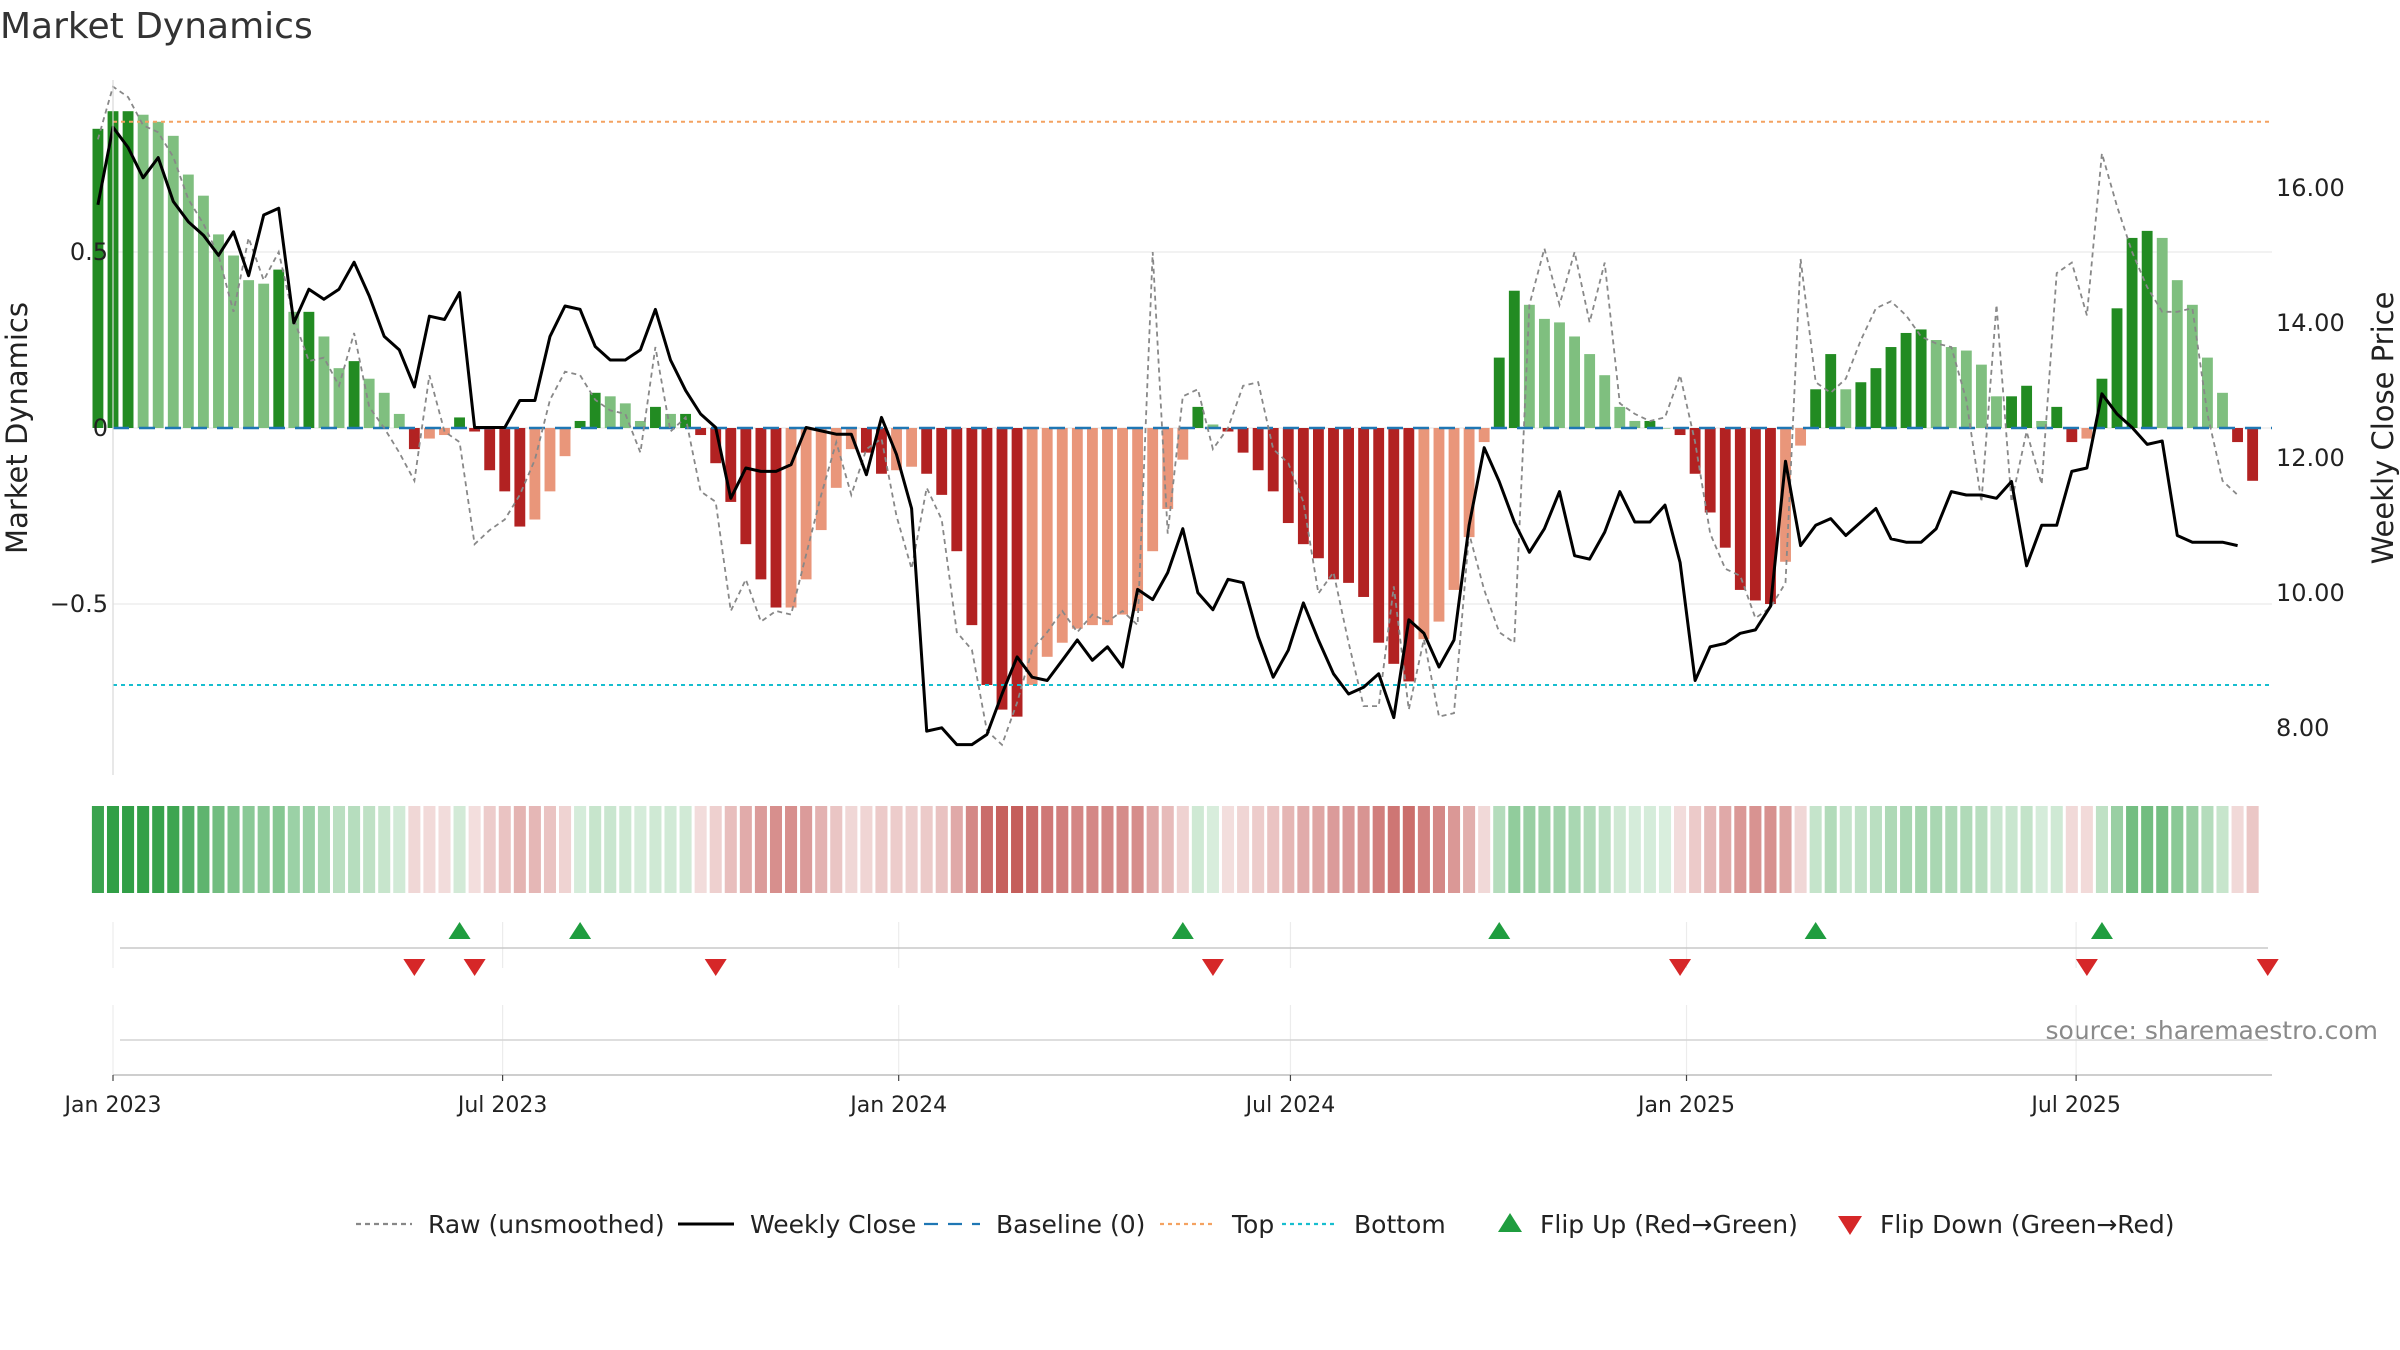 This screenshot has width=2400, height=1350. I want to click on x-tick-label: Jul 2025, so click(2075, 1105).